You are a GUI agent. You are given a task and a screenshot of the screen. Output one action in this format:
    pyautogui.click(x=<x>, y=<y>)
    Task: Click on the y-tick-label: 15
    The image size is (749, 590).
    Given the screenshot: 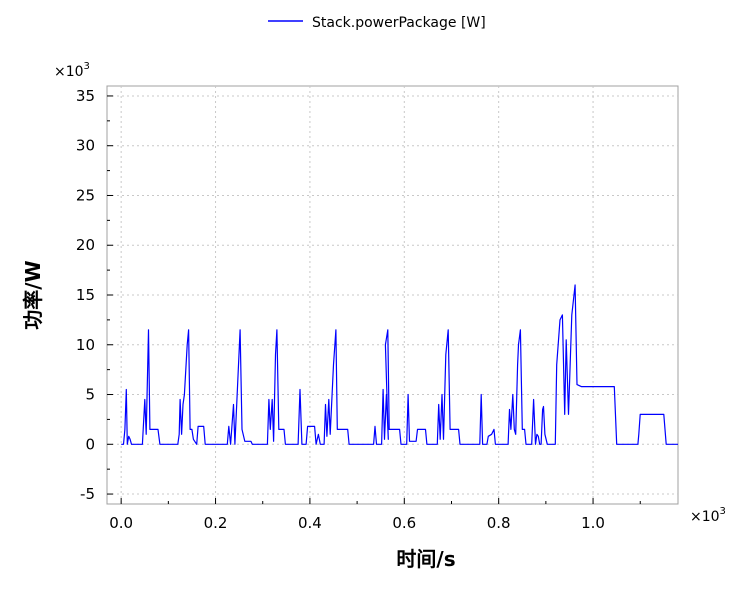 What is the action you would take?
    pyautogui.click(x=85, y=295)
    